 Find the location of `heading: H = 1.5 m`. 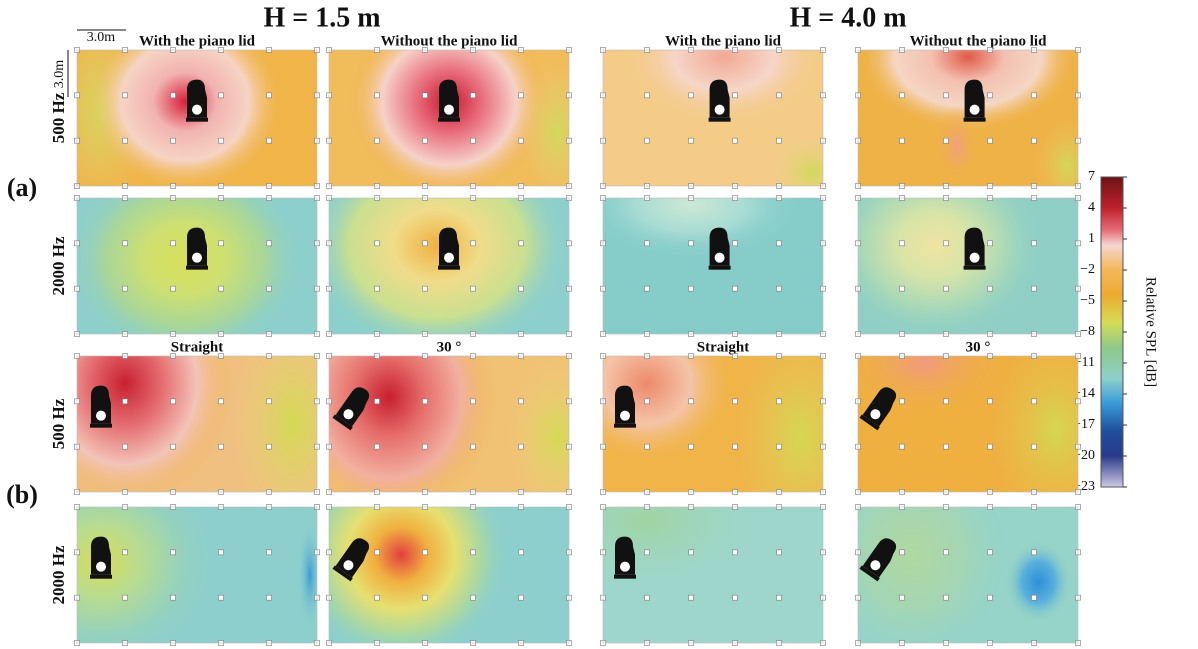

heading: H = 1.5 m is located at coordinates (321, 17).